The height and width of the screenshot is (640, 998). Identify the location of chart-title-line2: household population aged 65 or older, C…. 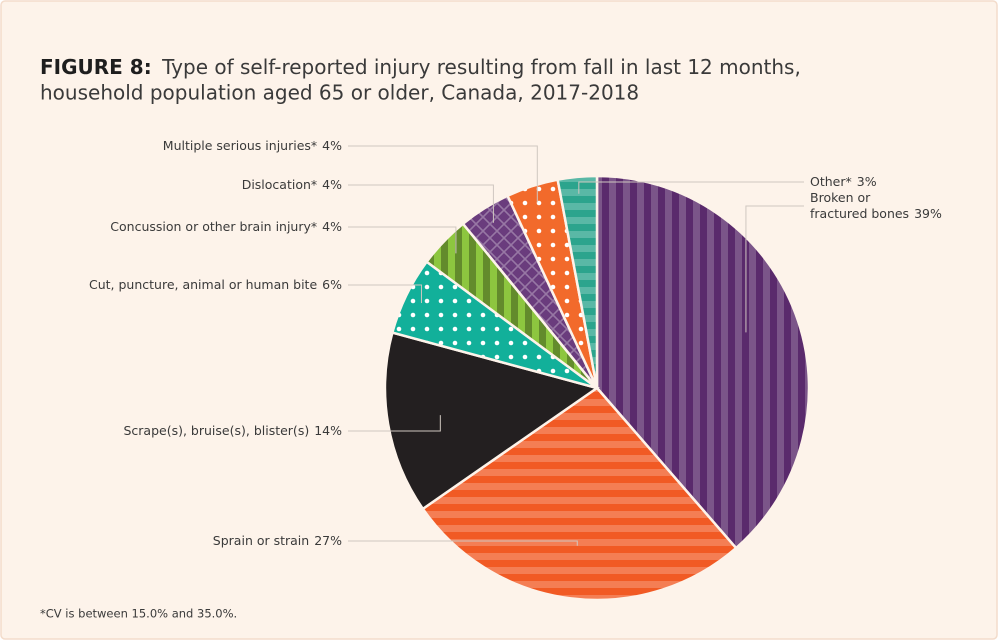
(339, 93).